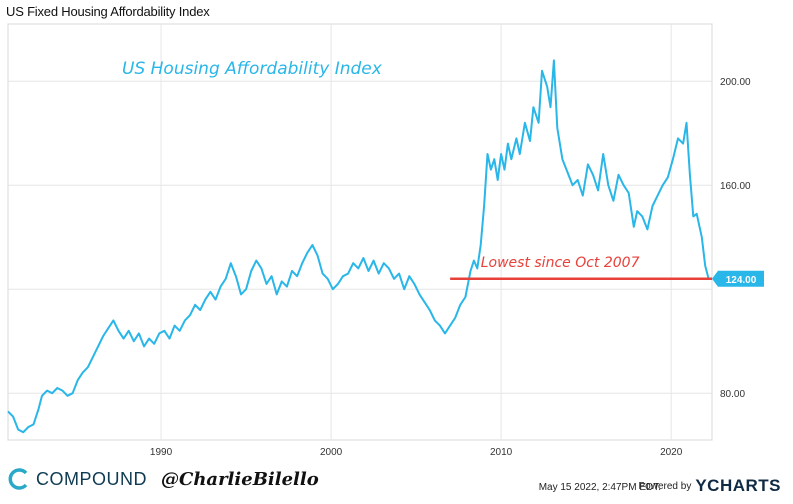 The image size is (793, 504). What do you see at coordinates (735, 82) in the screenshot?
I see `y-tick-label: 200.00` at bounding box center [735, 82].